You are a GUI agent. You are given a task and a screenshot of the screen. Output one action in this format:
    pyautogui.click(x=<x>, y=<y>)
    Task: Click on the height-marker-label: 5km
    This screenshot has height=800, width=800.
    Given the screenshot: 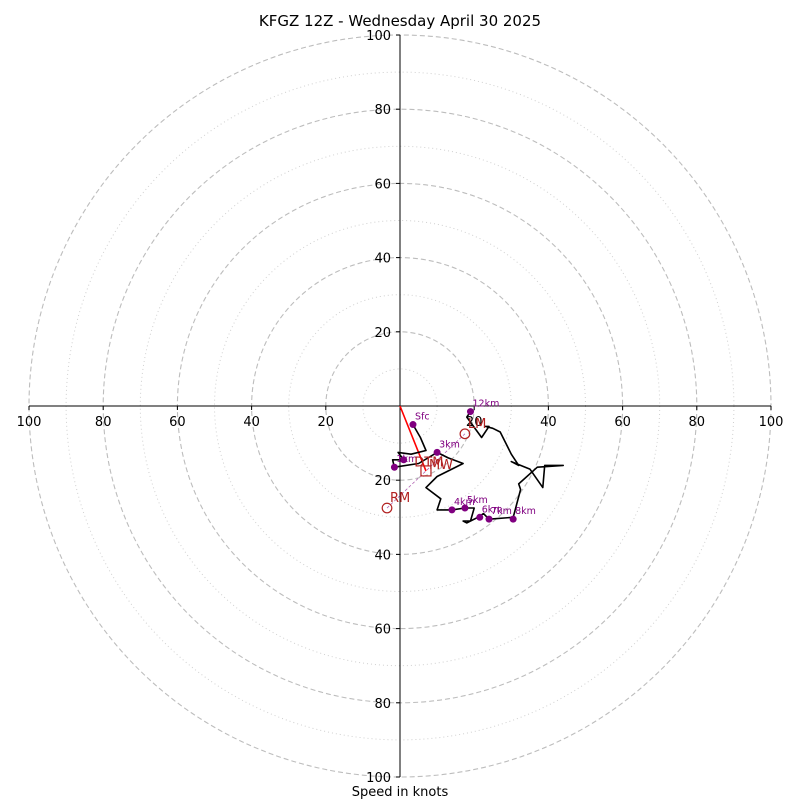 What is the action you would take?
    pyautogui.click(x=477, y=500)
    